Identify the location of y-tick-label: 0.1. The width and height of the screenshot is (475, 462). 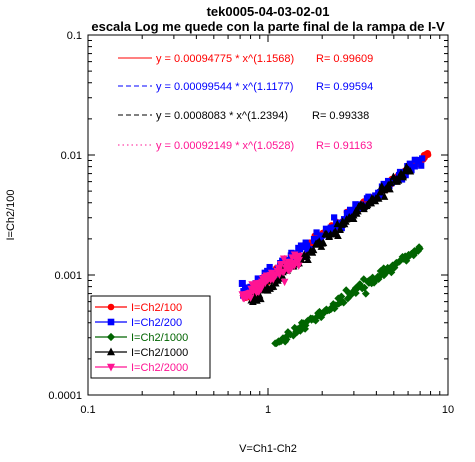
(74, 36).